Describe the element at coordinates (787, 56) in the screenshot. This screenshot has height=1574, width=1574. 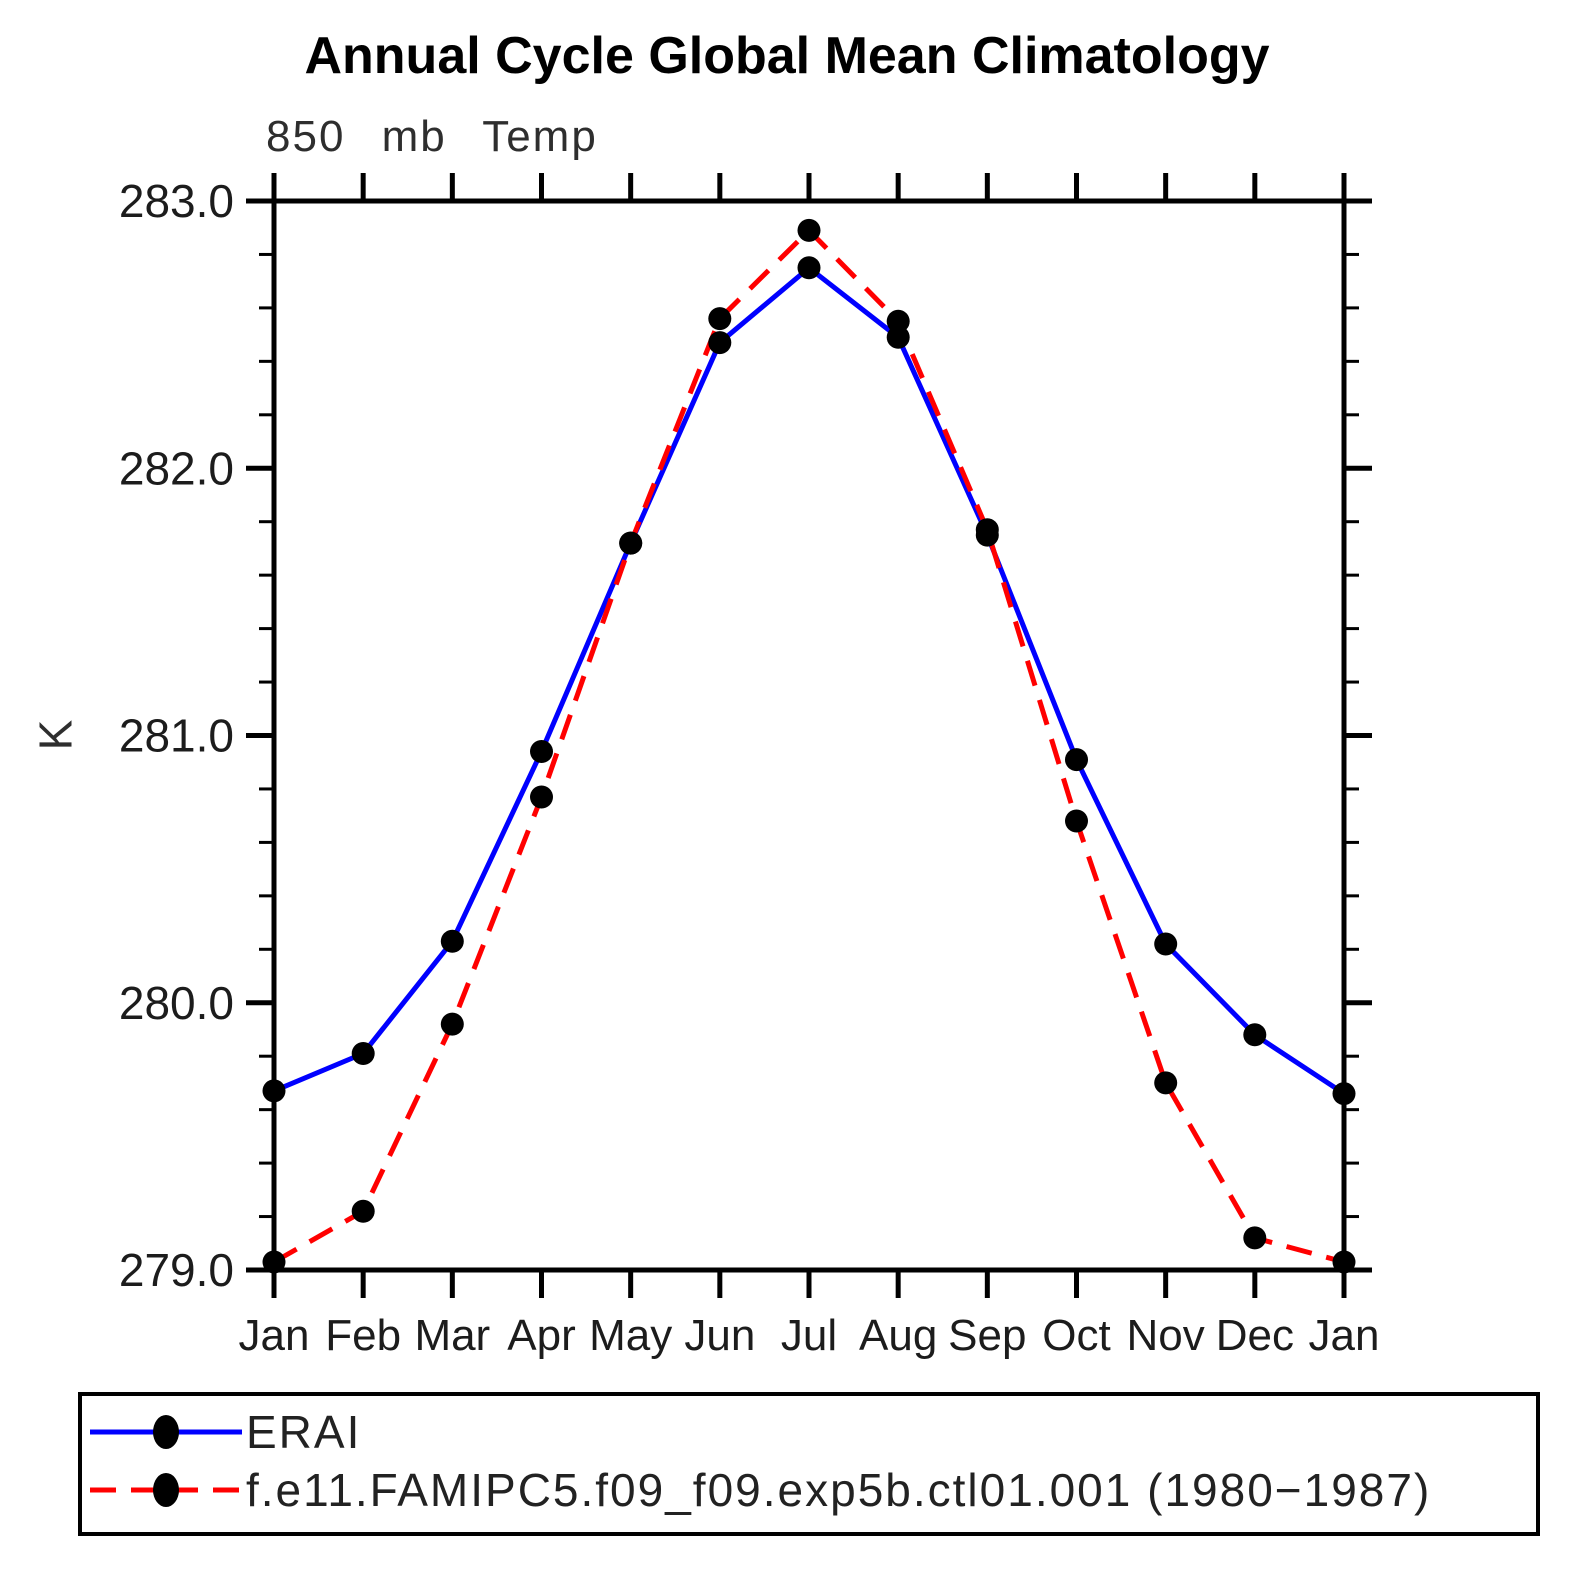
I see `chart-title: Annual Cycle Global Mean Climatology` at that location.